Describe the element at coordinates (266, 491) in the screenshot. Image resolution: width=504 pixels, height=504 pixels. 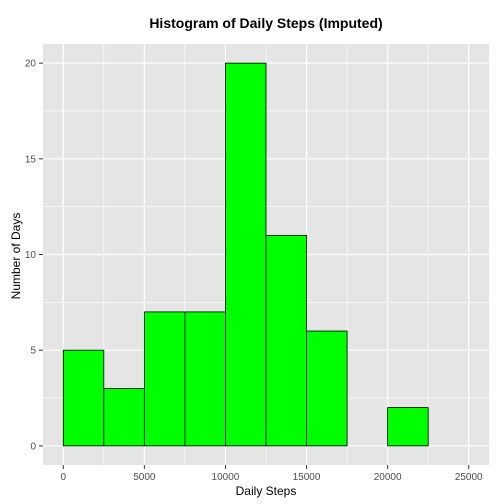
I see `x-axis-title: Daily Steps` at that location.